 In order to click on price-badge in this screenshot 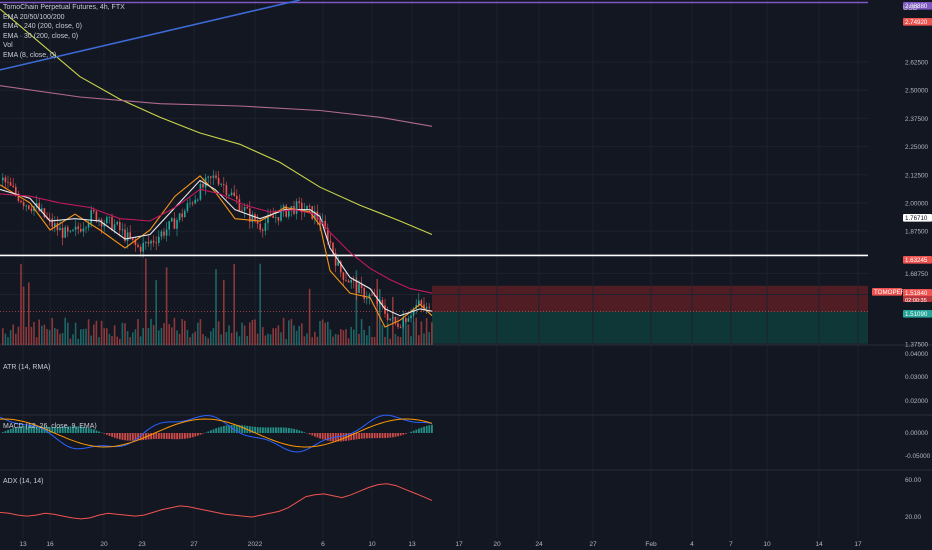, I will do `click(917, 260)`.